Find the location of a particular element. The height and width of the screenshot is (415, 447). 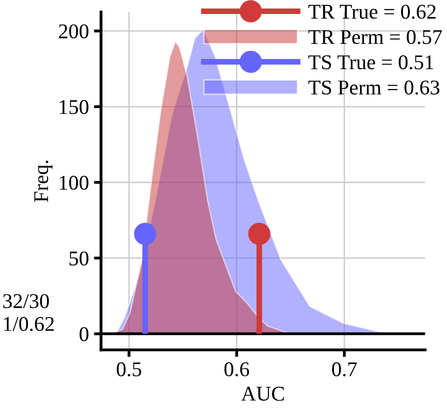

x-axis-title: AUC is located at coordinates (262, 393).